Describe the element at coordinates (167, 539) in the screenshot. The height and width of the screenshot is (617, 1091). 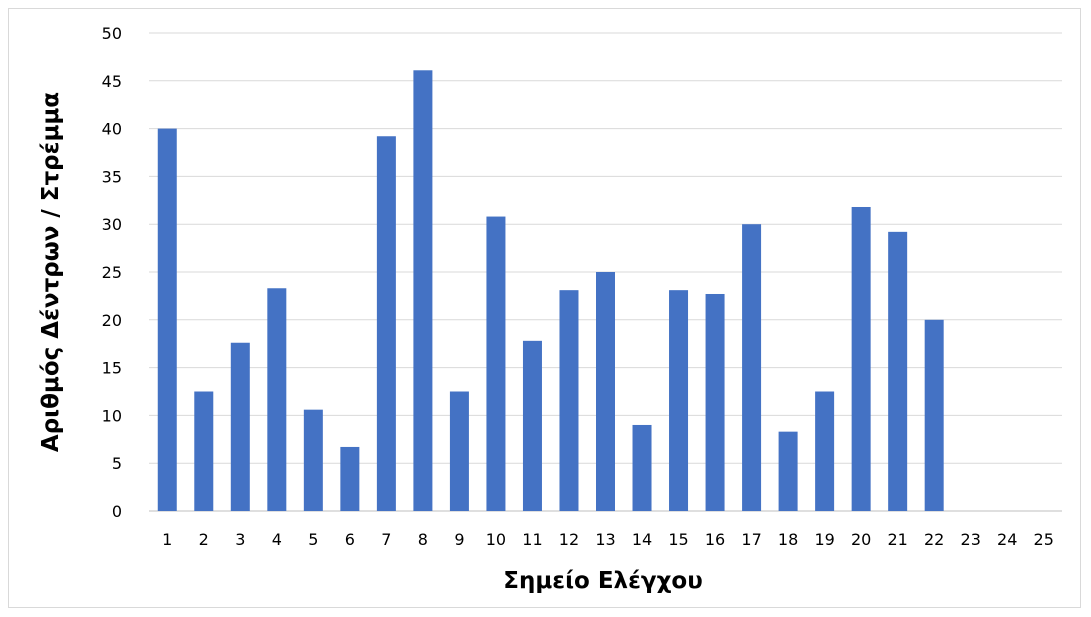
I see `x-tick-label: 1` at that location.